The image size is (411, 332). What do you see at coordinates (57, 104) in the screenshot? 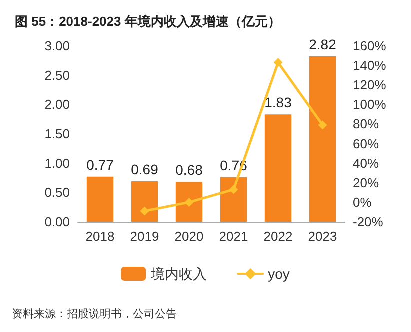
I see `y-tick-label: 2.00` at bounding box center [57, 104].